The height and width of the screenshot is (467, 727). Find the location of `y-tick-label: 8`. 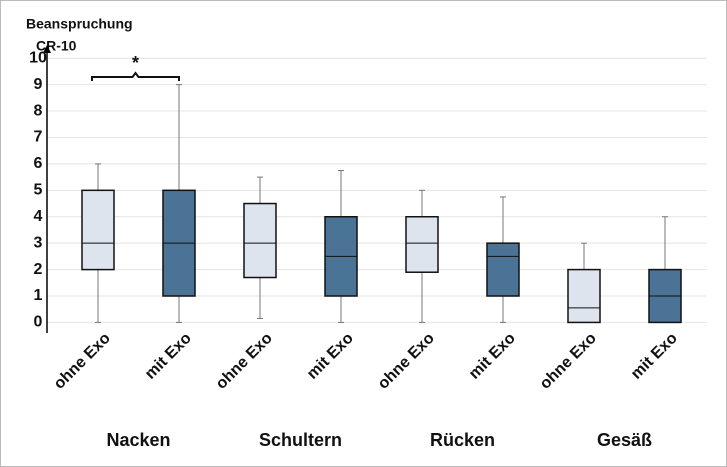

y-tick-label: 8 is located at coordinates (38, 110).